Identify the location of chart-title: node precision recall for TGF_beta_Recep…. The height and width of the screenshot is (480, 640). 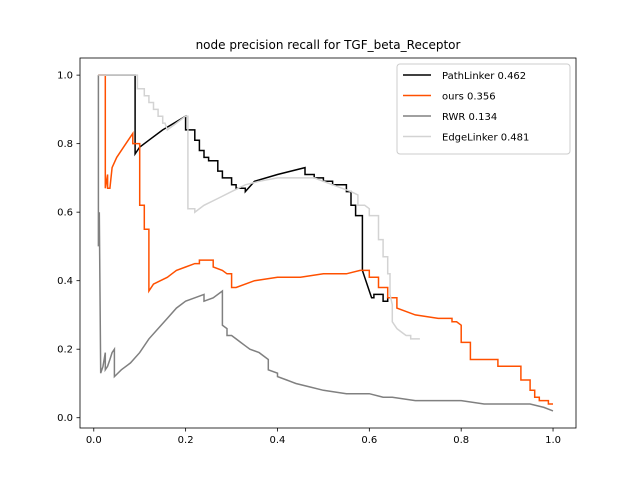
(328, 45).